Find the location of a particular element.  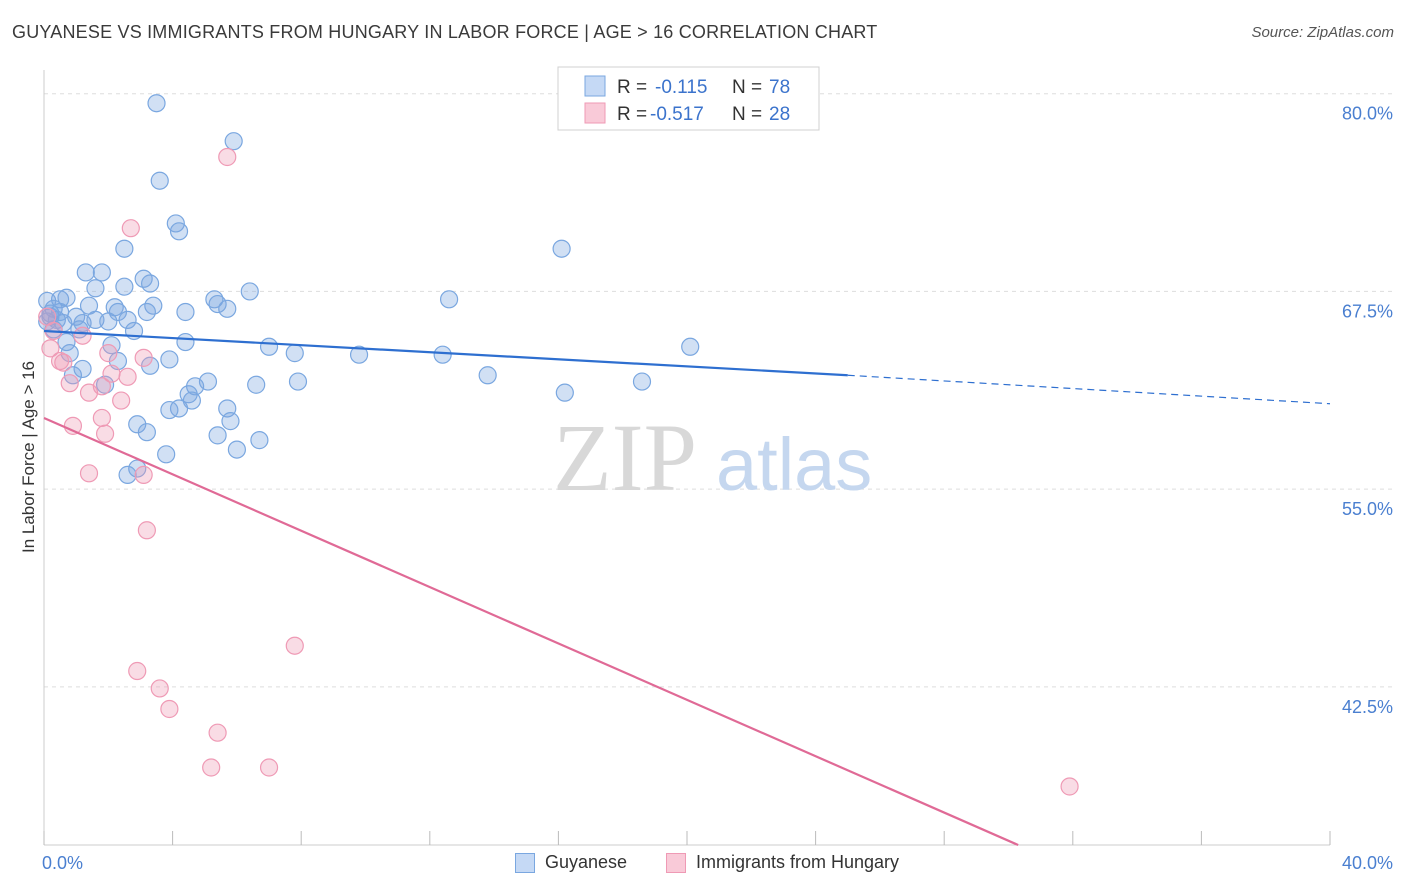

watermark-zip: ZIP is located at coordinates (625, 457).